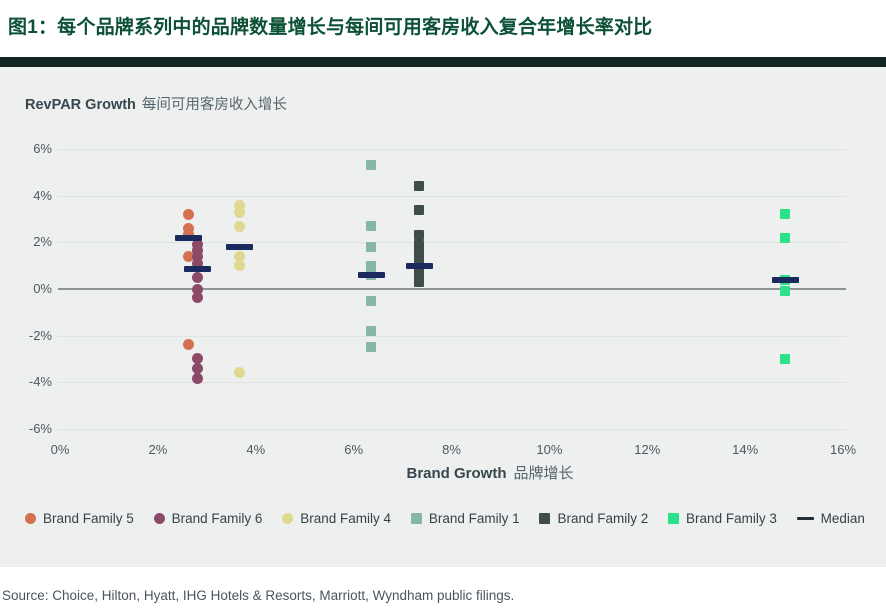  Describe the element at coordinates (731, 518) in the screenshot. I see `legend-label: Brand Family 3` at that location.